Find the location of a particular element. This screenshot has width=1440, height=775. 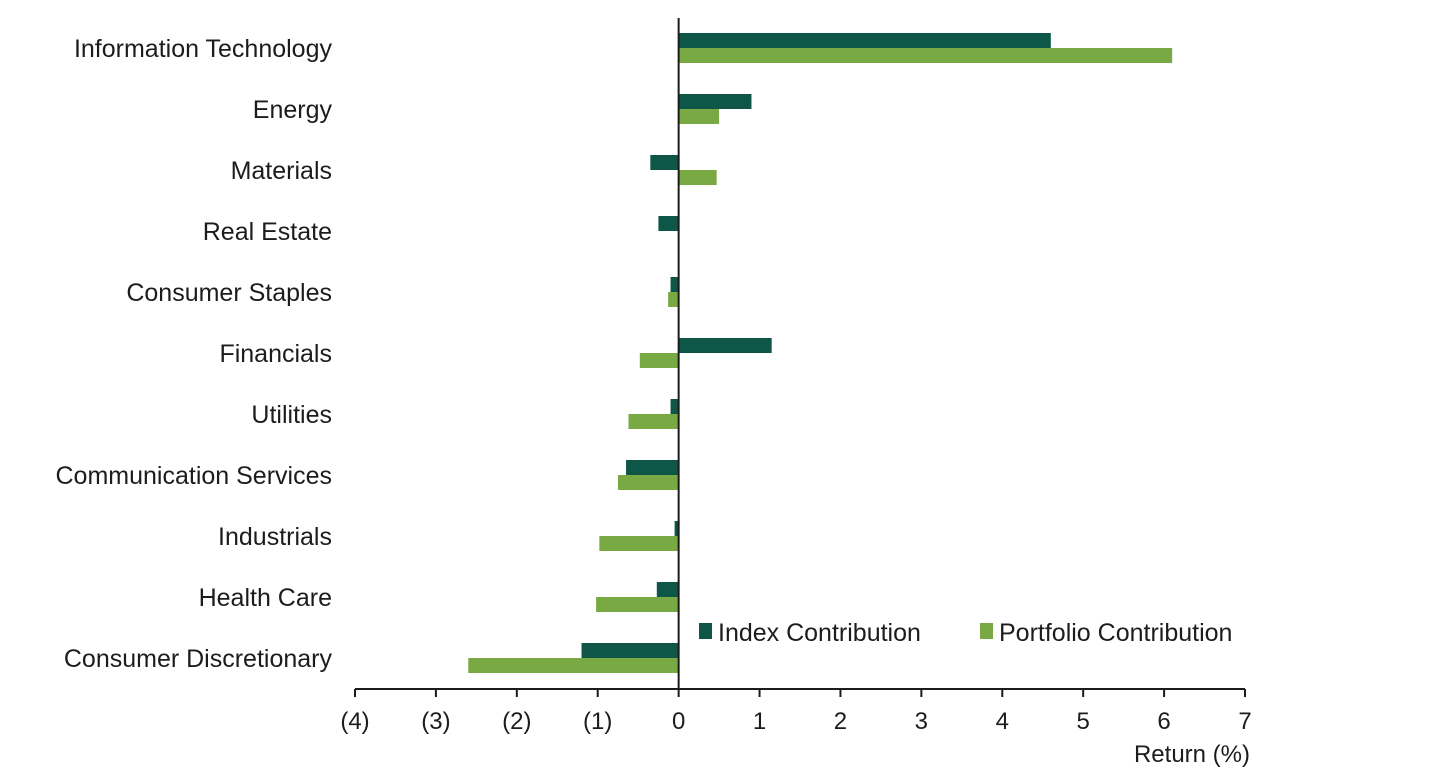

bar-portfolio-contribution-consumer-staples is located at coordinates (673, 299).